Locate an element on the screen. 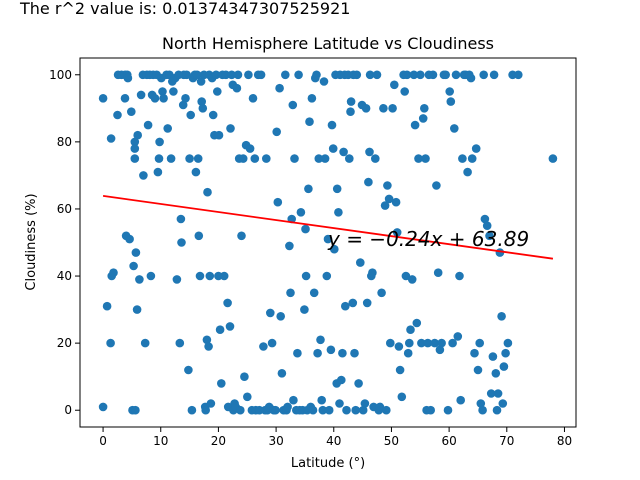 Image resolution: width=640 pixels, height=480 pixels. x-tick-label: 50 is located at coordinates (391, 441).